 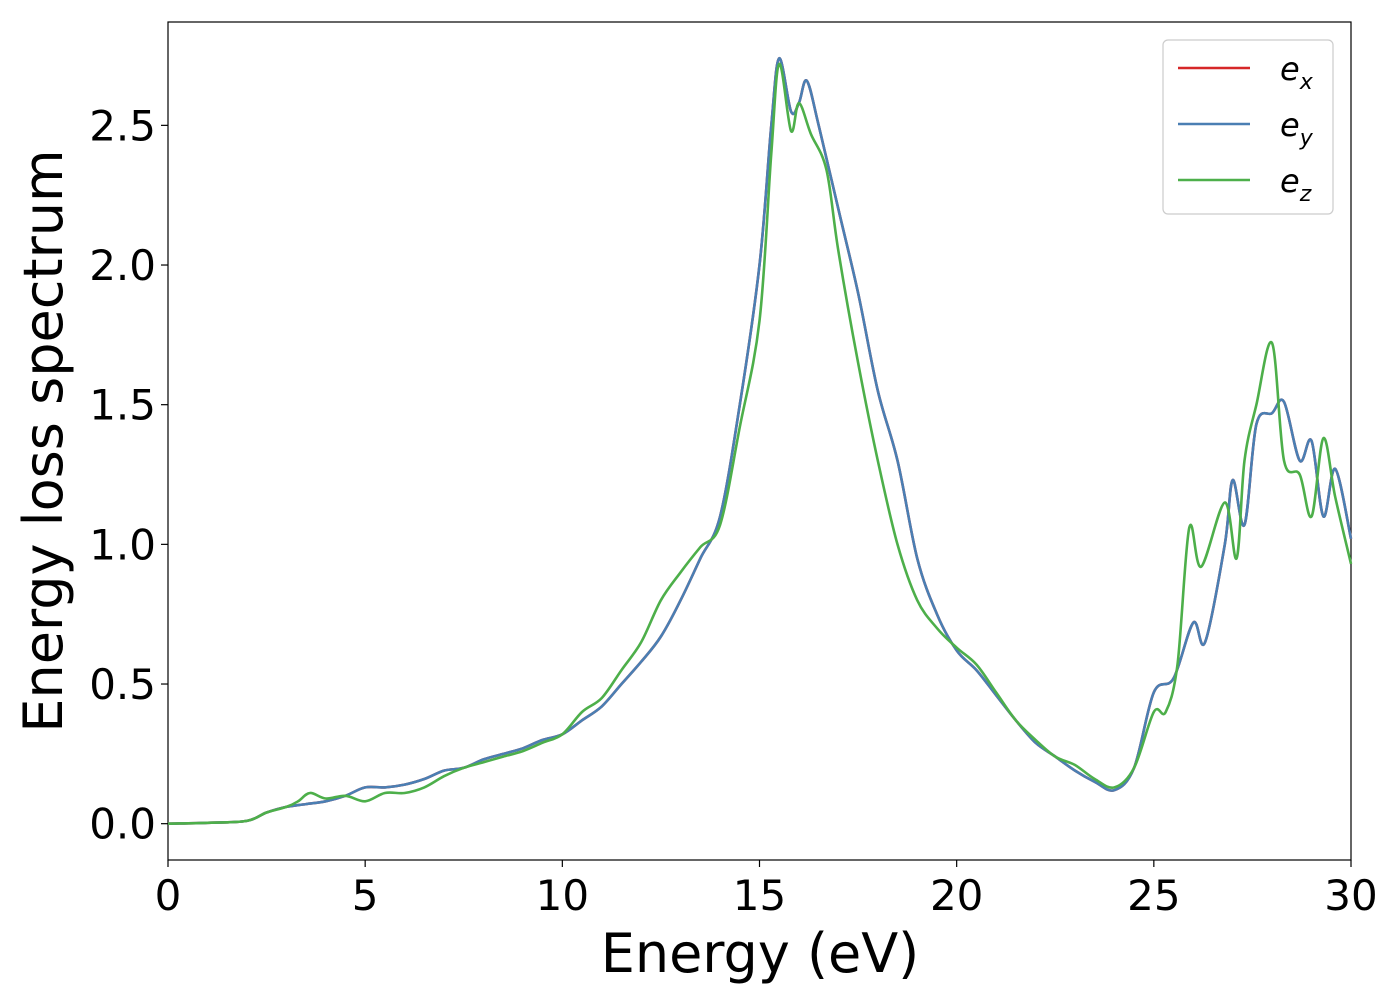 What do you see at coordinates (168, 895) in the screenshot?
I see `x-tick-label: 0` at bounding box center [168, 895].